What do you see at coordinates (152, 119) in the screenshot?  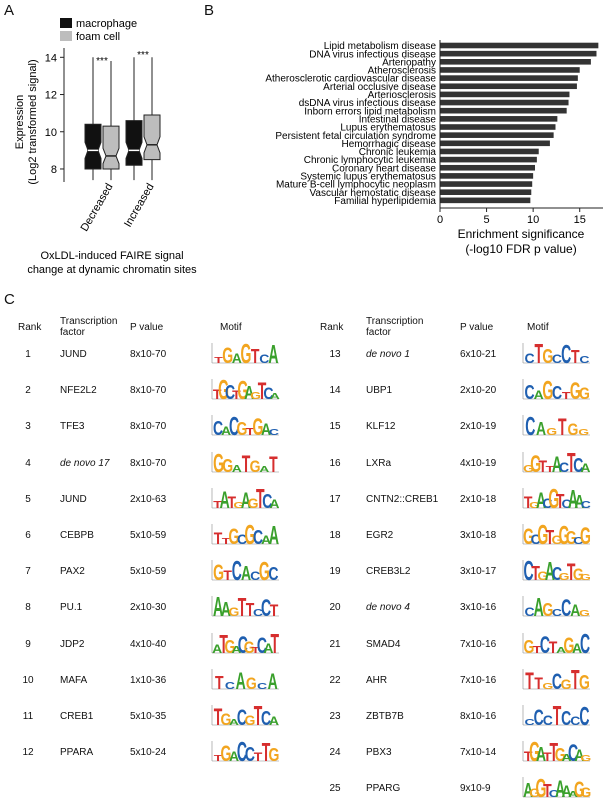 I see `box-foam-cell-increased` at bounding box center [152, 119].